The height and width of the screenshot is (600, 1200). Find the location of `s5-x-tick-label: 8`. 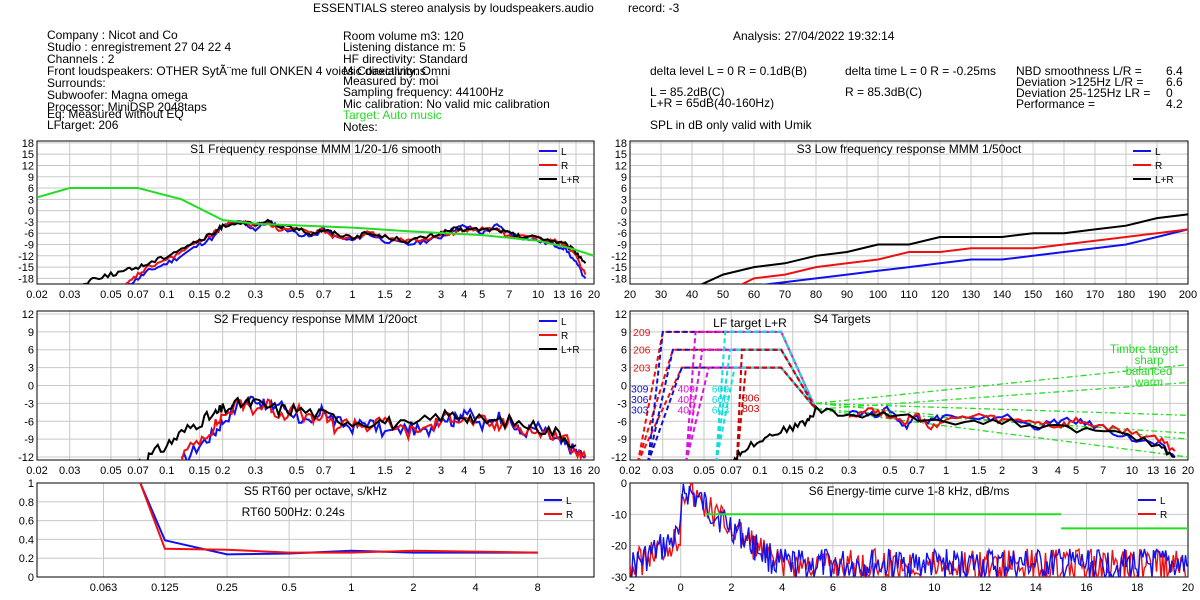

s5-x-tick-label: 8 is located at coordinates (538, 588).